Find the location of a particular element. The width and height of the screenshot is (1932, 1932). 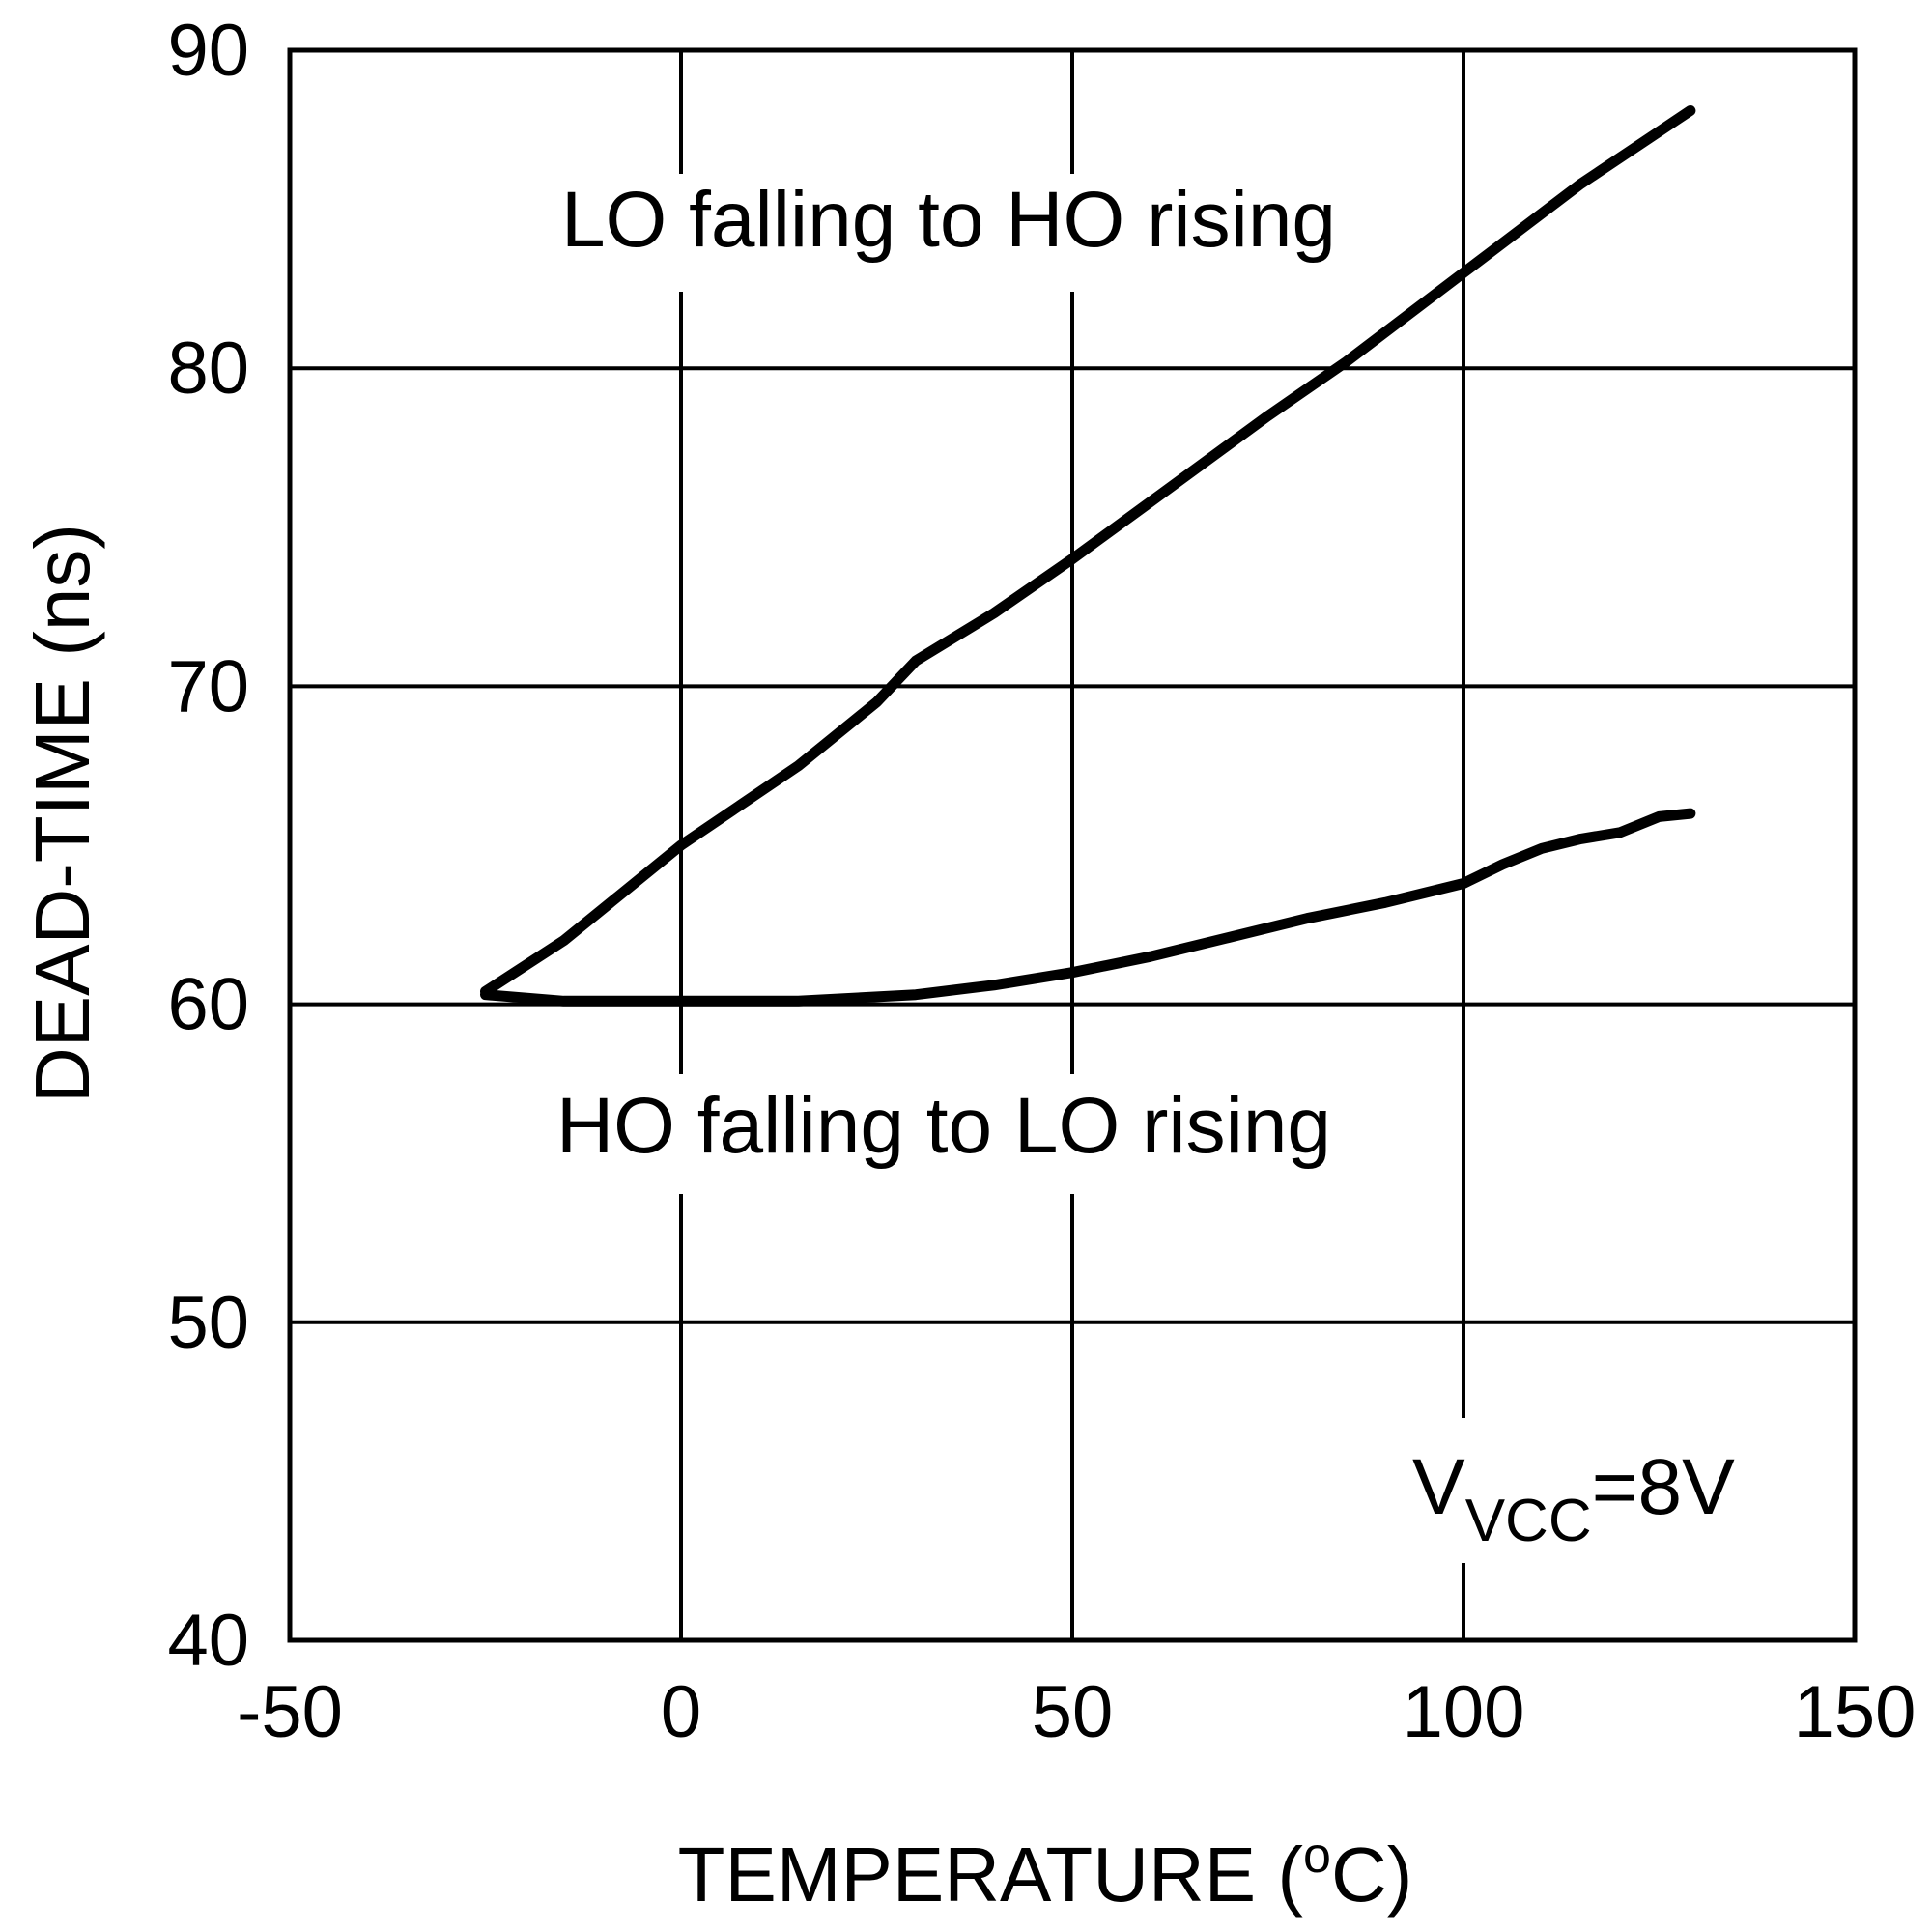

x-tick-label-1: 0 is located at coordinates (681, 1712).